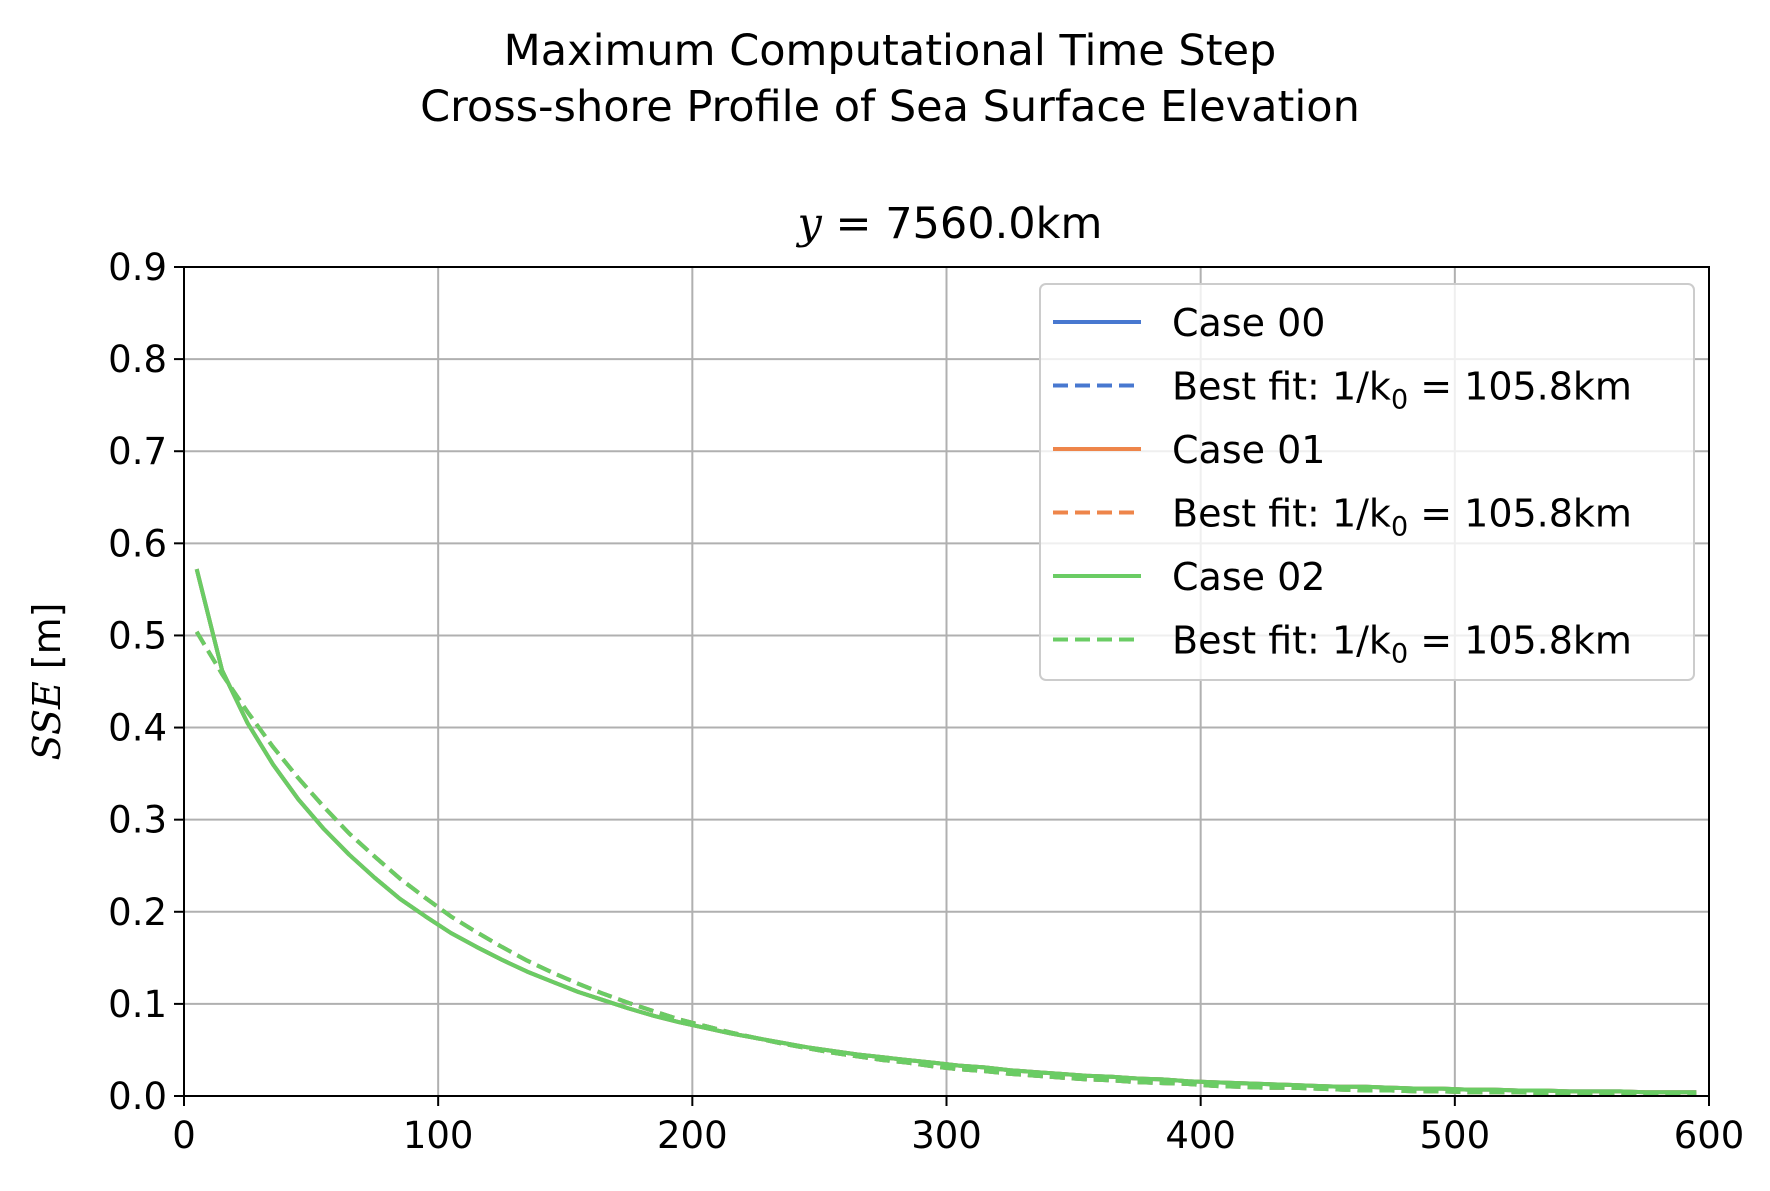 The width and height of the screenshot is (1770, 1191). I want to click on x-tick-label: 100, so click(438, 1135).